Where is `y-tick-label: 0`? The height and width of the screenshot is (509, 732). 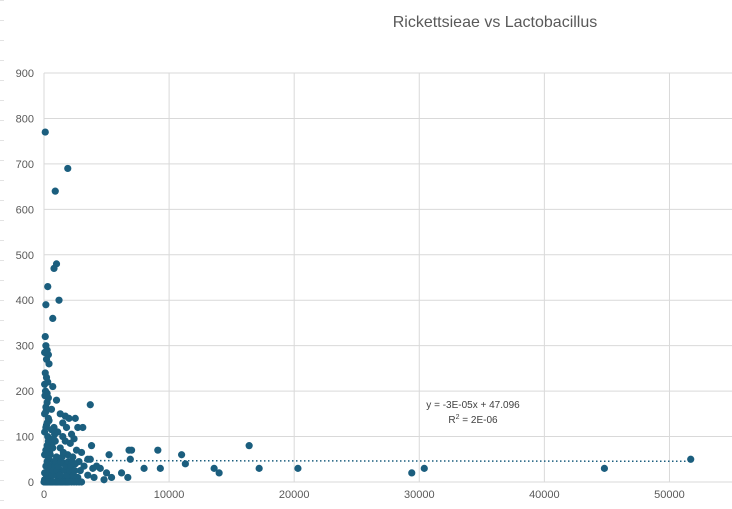 y-tick-label: 0 is located at coordinates (31, 483).